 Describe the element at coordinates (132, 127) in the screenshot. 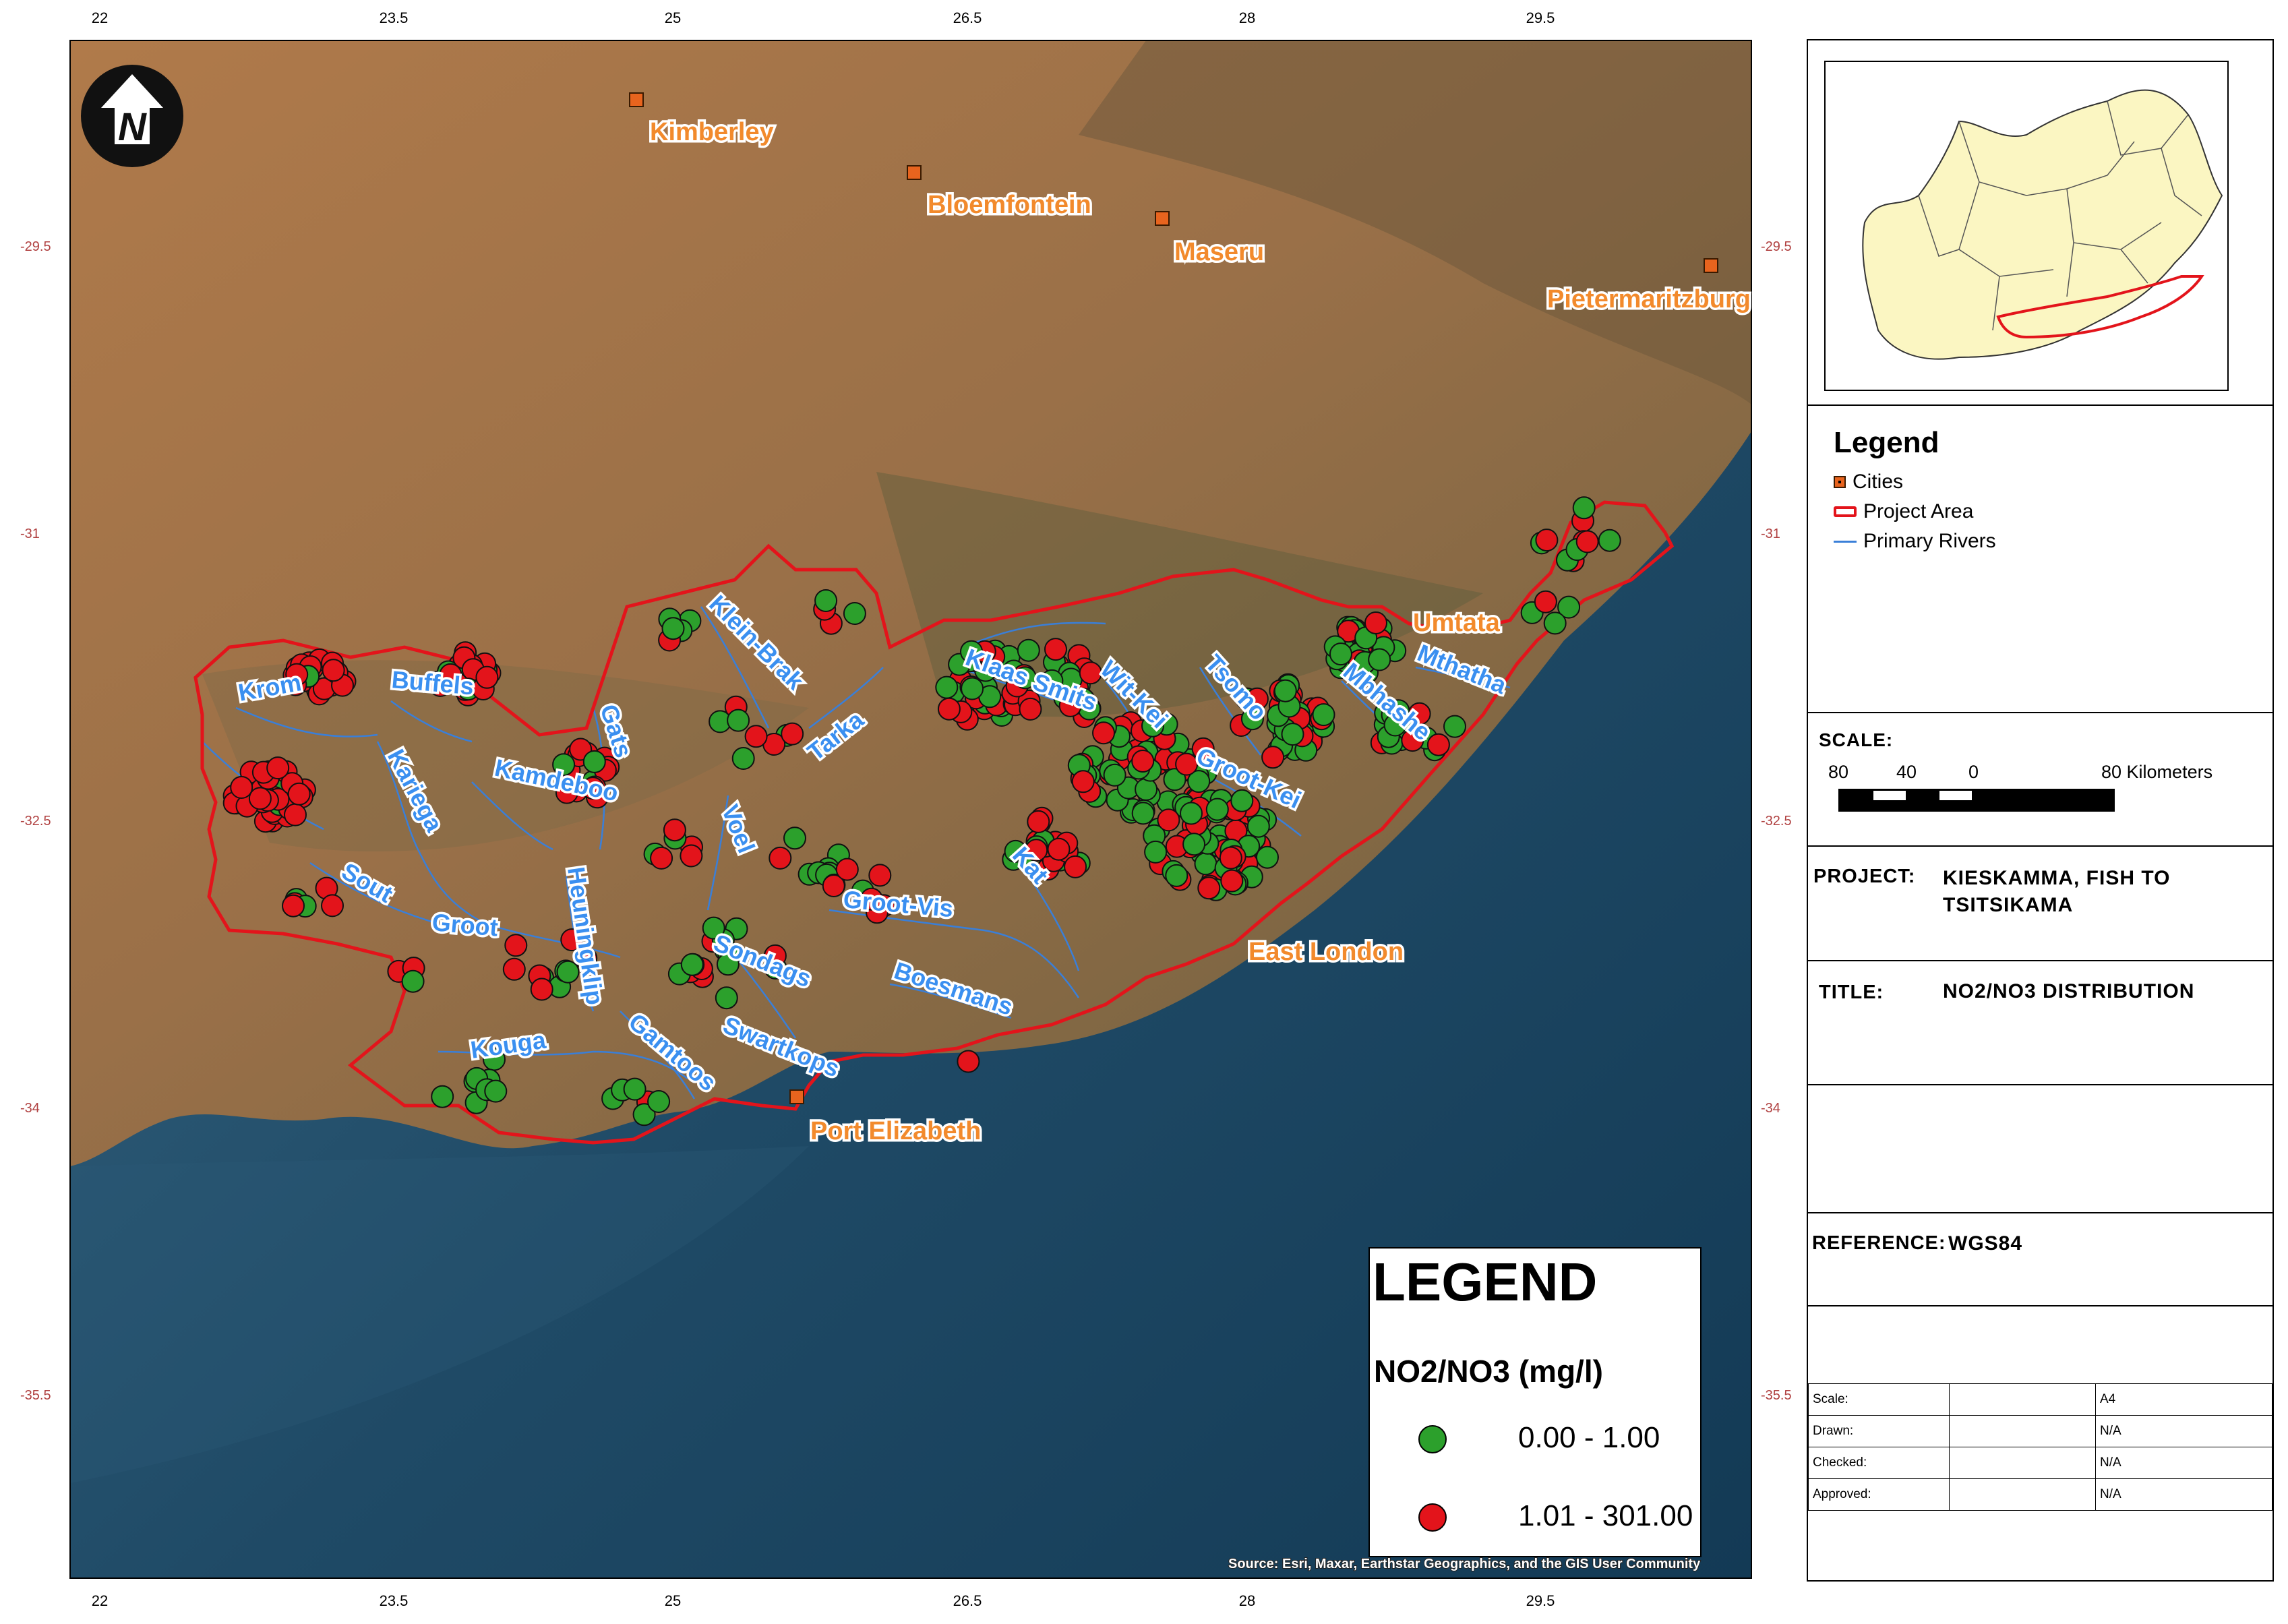

I see `svg-text: N` at that location.